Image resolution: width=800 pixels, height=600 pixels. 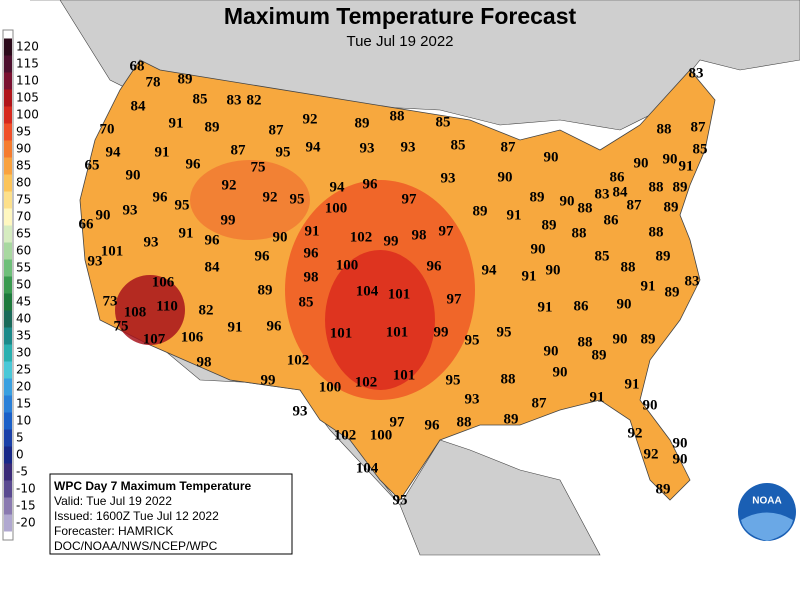 What do you see at coordinates (23, 370) in the screenshot?
I see `legend-label: 25` at bounding box center [23, 370].